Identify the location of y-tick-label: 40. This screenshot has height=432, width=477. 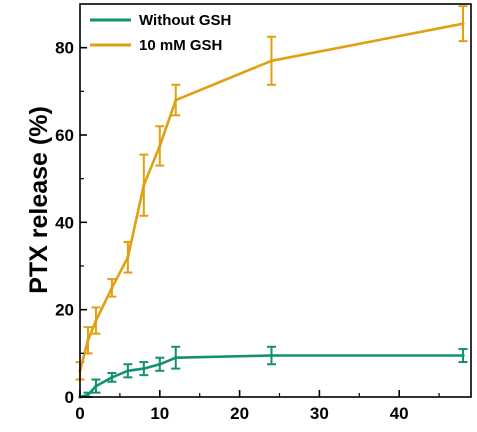
(64, 222).